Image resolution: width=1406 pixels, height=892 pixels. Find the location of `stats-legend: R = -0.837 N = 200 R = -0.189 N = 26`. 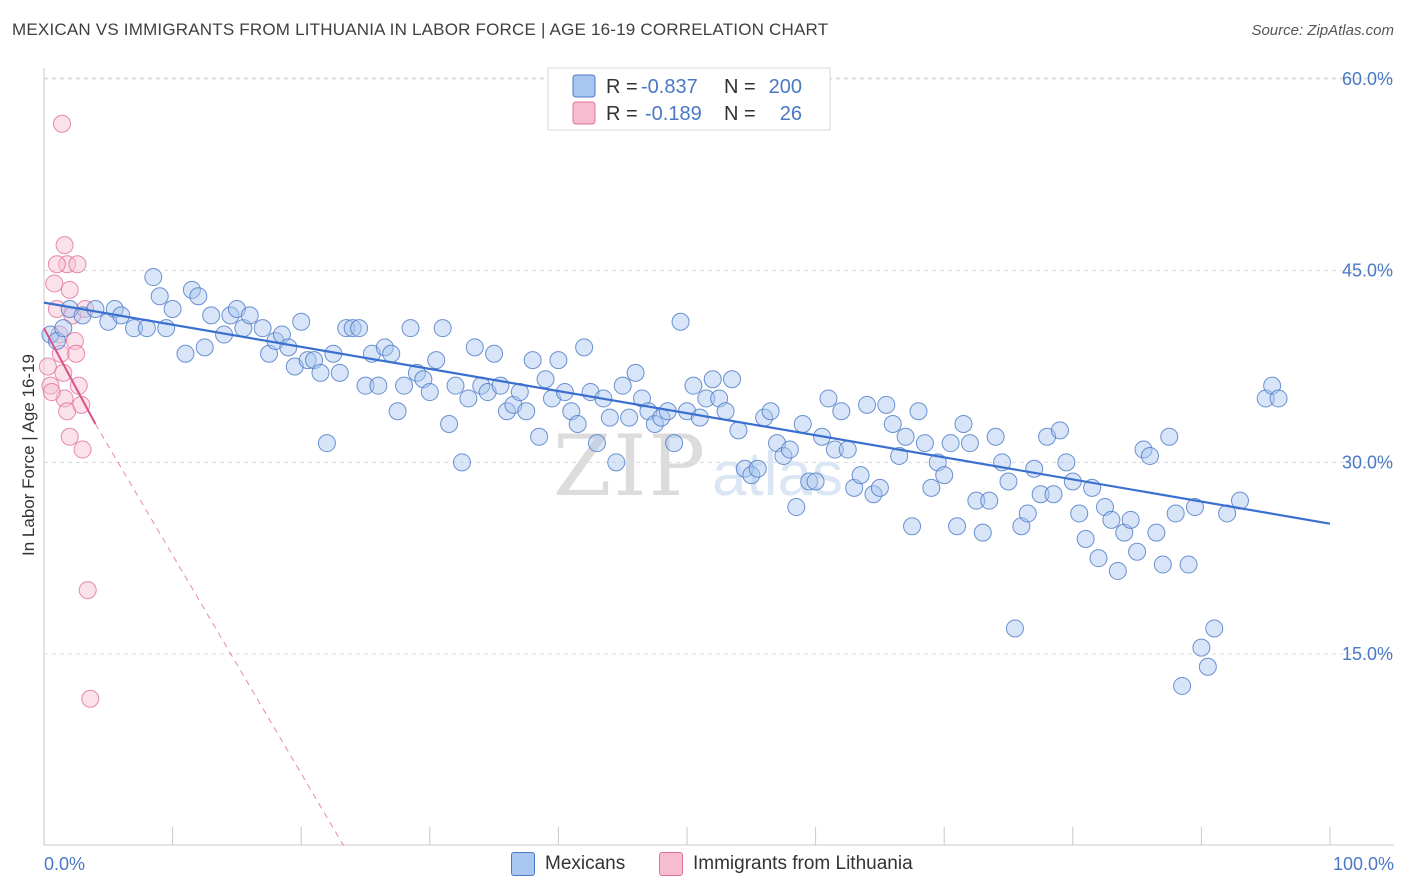

stats-legend: R = -0.837 N = 200 R = -0.189 N = 26 is located at coordinates (689, 99).